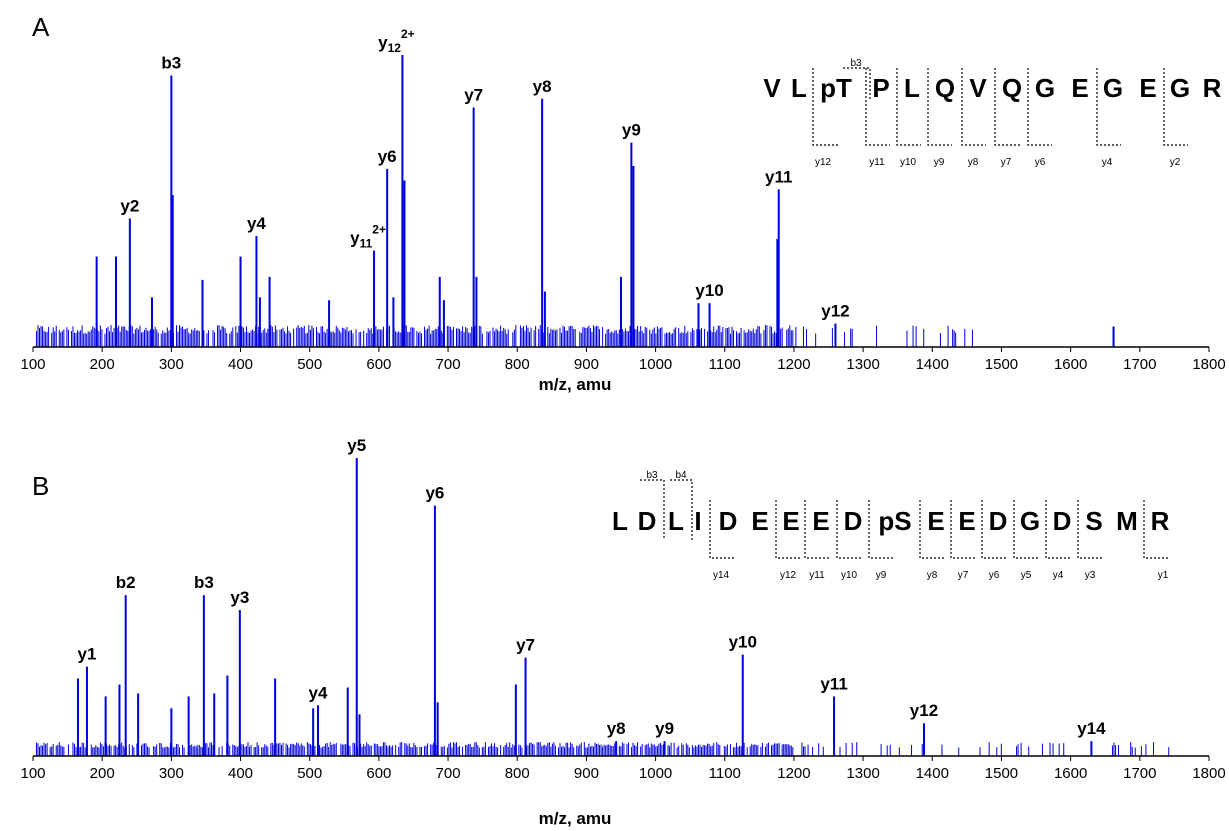 The image size is (1229, 831). Describe the element at coordinates (778, 176) in the screenshot. I see `peak-label: y11` at that location.